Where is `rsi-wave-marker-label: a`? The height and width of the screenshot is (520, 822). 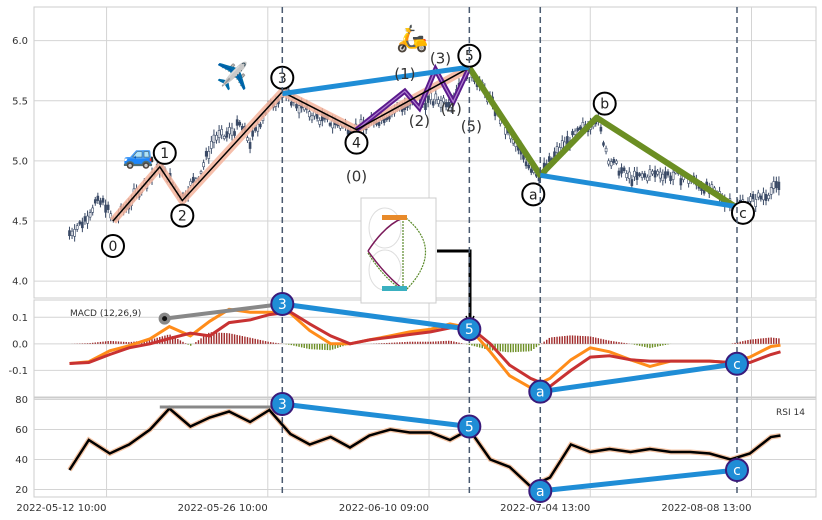
rsi-wave-marker-label: a is located at coordinates (540, 492).